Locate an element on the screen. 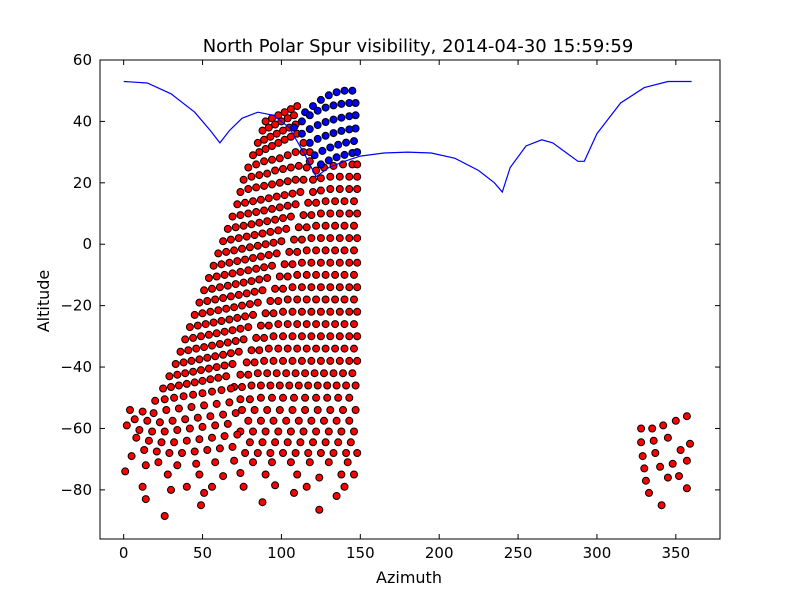  x-tick-label: 200 is located at coordinates (439, 553).